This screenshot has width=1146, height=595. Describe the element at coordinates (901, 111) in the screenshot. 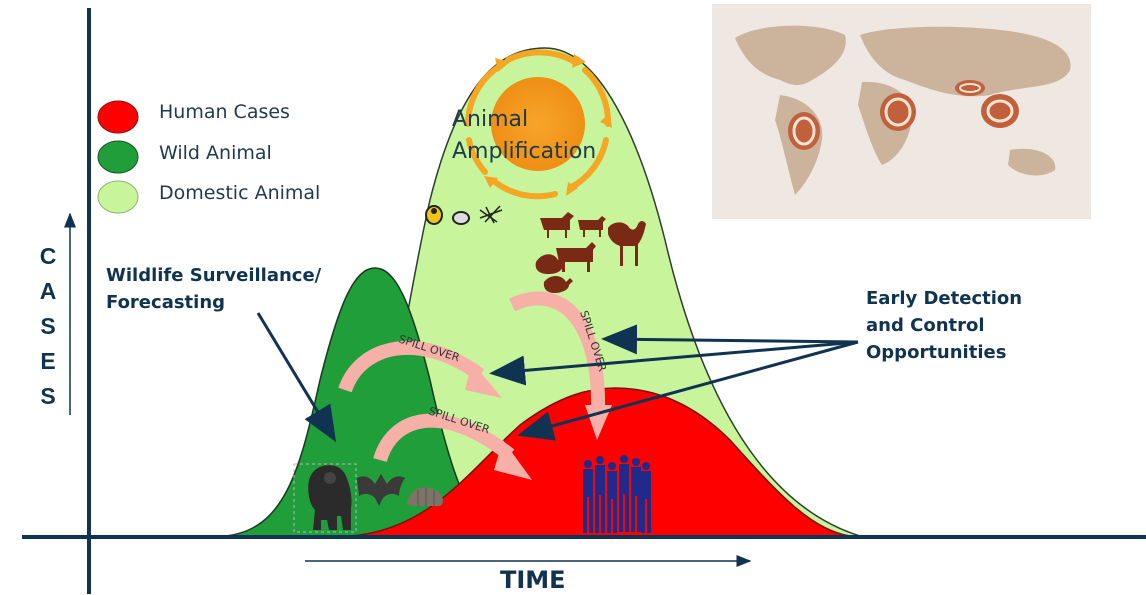

I see `map-icon` at that location.